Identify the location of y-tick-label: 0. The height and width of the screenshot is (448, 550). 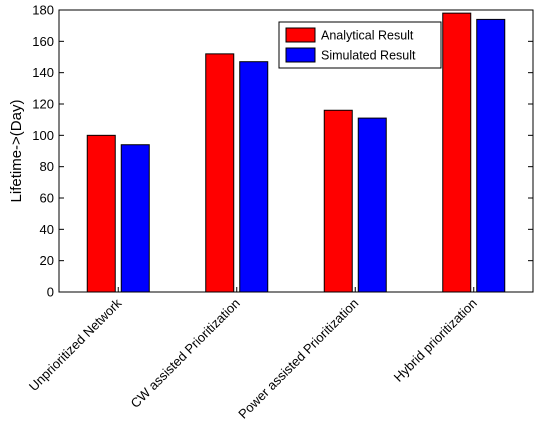
(50, 292).